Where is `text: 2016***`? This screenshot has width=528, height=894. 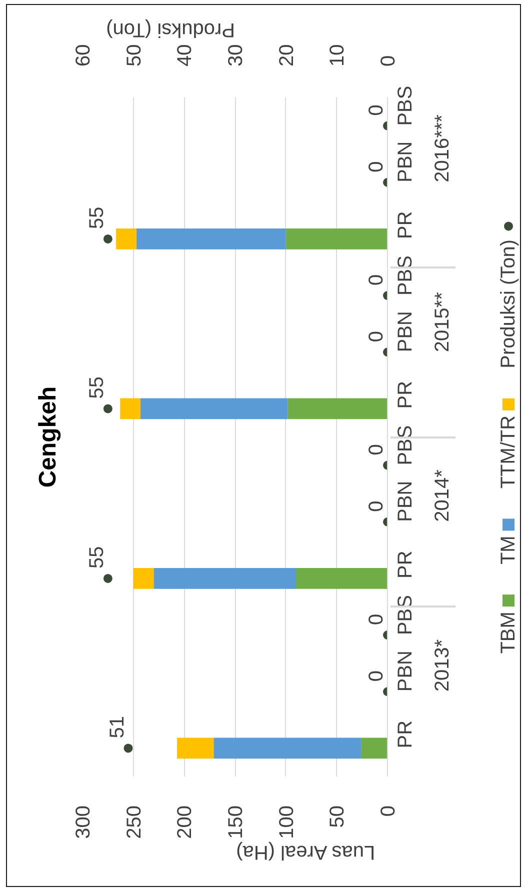
text: 2016*** is located at coordinates (443, 148).